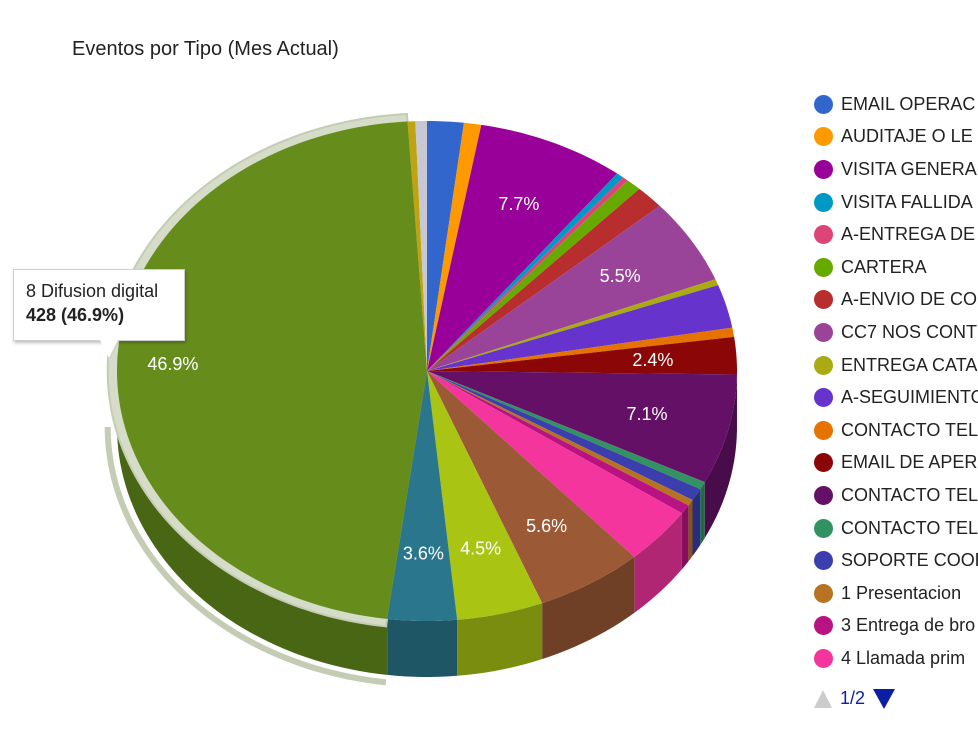 The width and height of the screenshot is (978, 732). What do you see at coordinates (909, 168) in the screenshot?
I see `legend-label: VISITA GENERA` at bounding box center [909, 168].